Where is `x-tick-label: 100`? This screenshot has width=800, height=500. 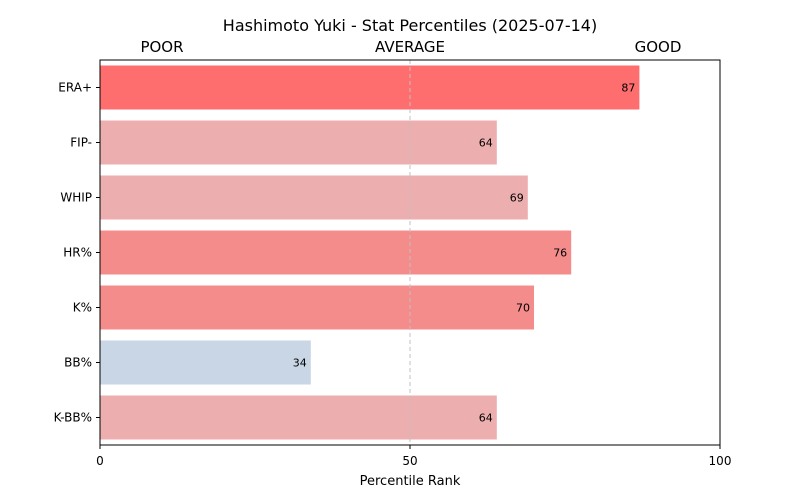 x-tick-label: 100 is located at coordinates (720, 461).